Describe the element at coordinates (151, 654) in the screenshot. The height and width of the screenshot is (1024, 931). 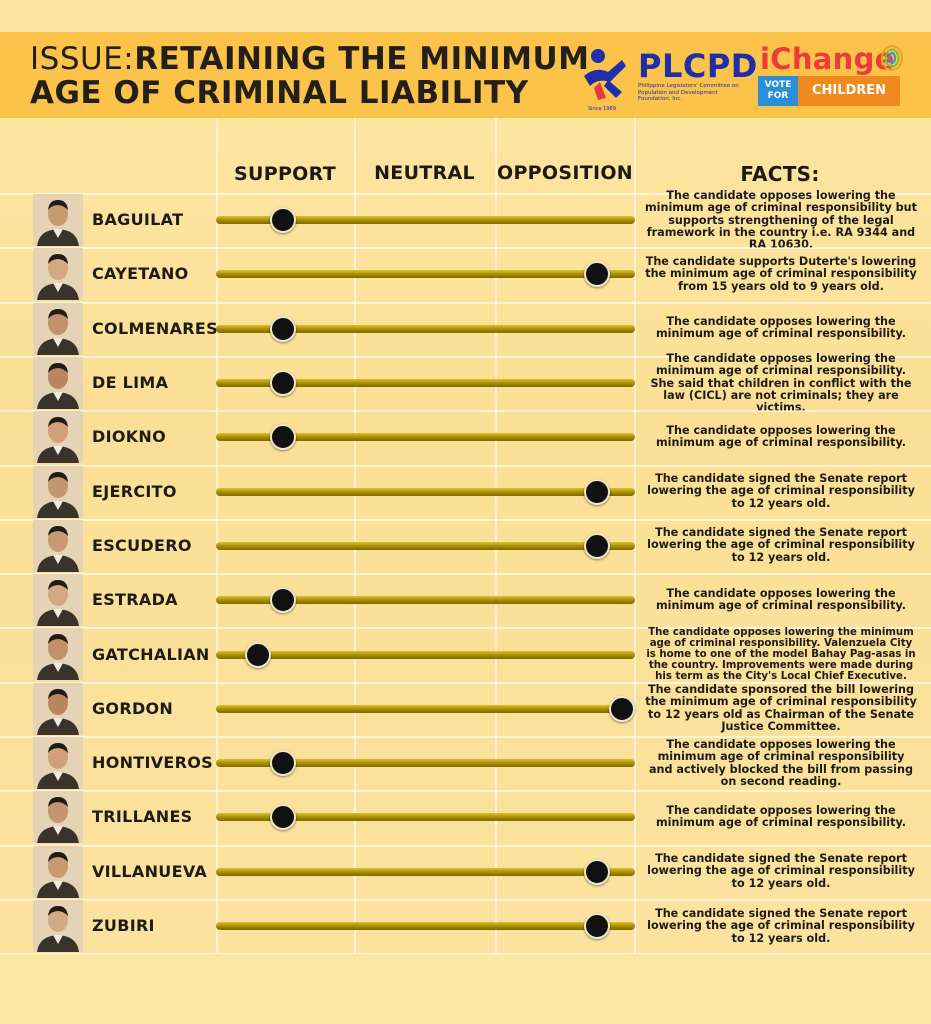
I see `candidate-name: GATCHALIAN` at that location.